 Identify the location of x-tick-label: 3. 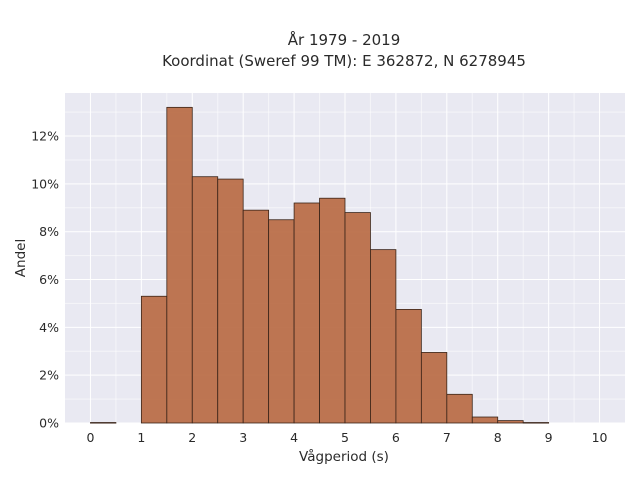
(243, 437).